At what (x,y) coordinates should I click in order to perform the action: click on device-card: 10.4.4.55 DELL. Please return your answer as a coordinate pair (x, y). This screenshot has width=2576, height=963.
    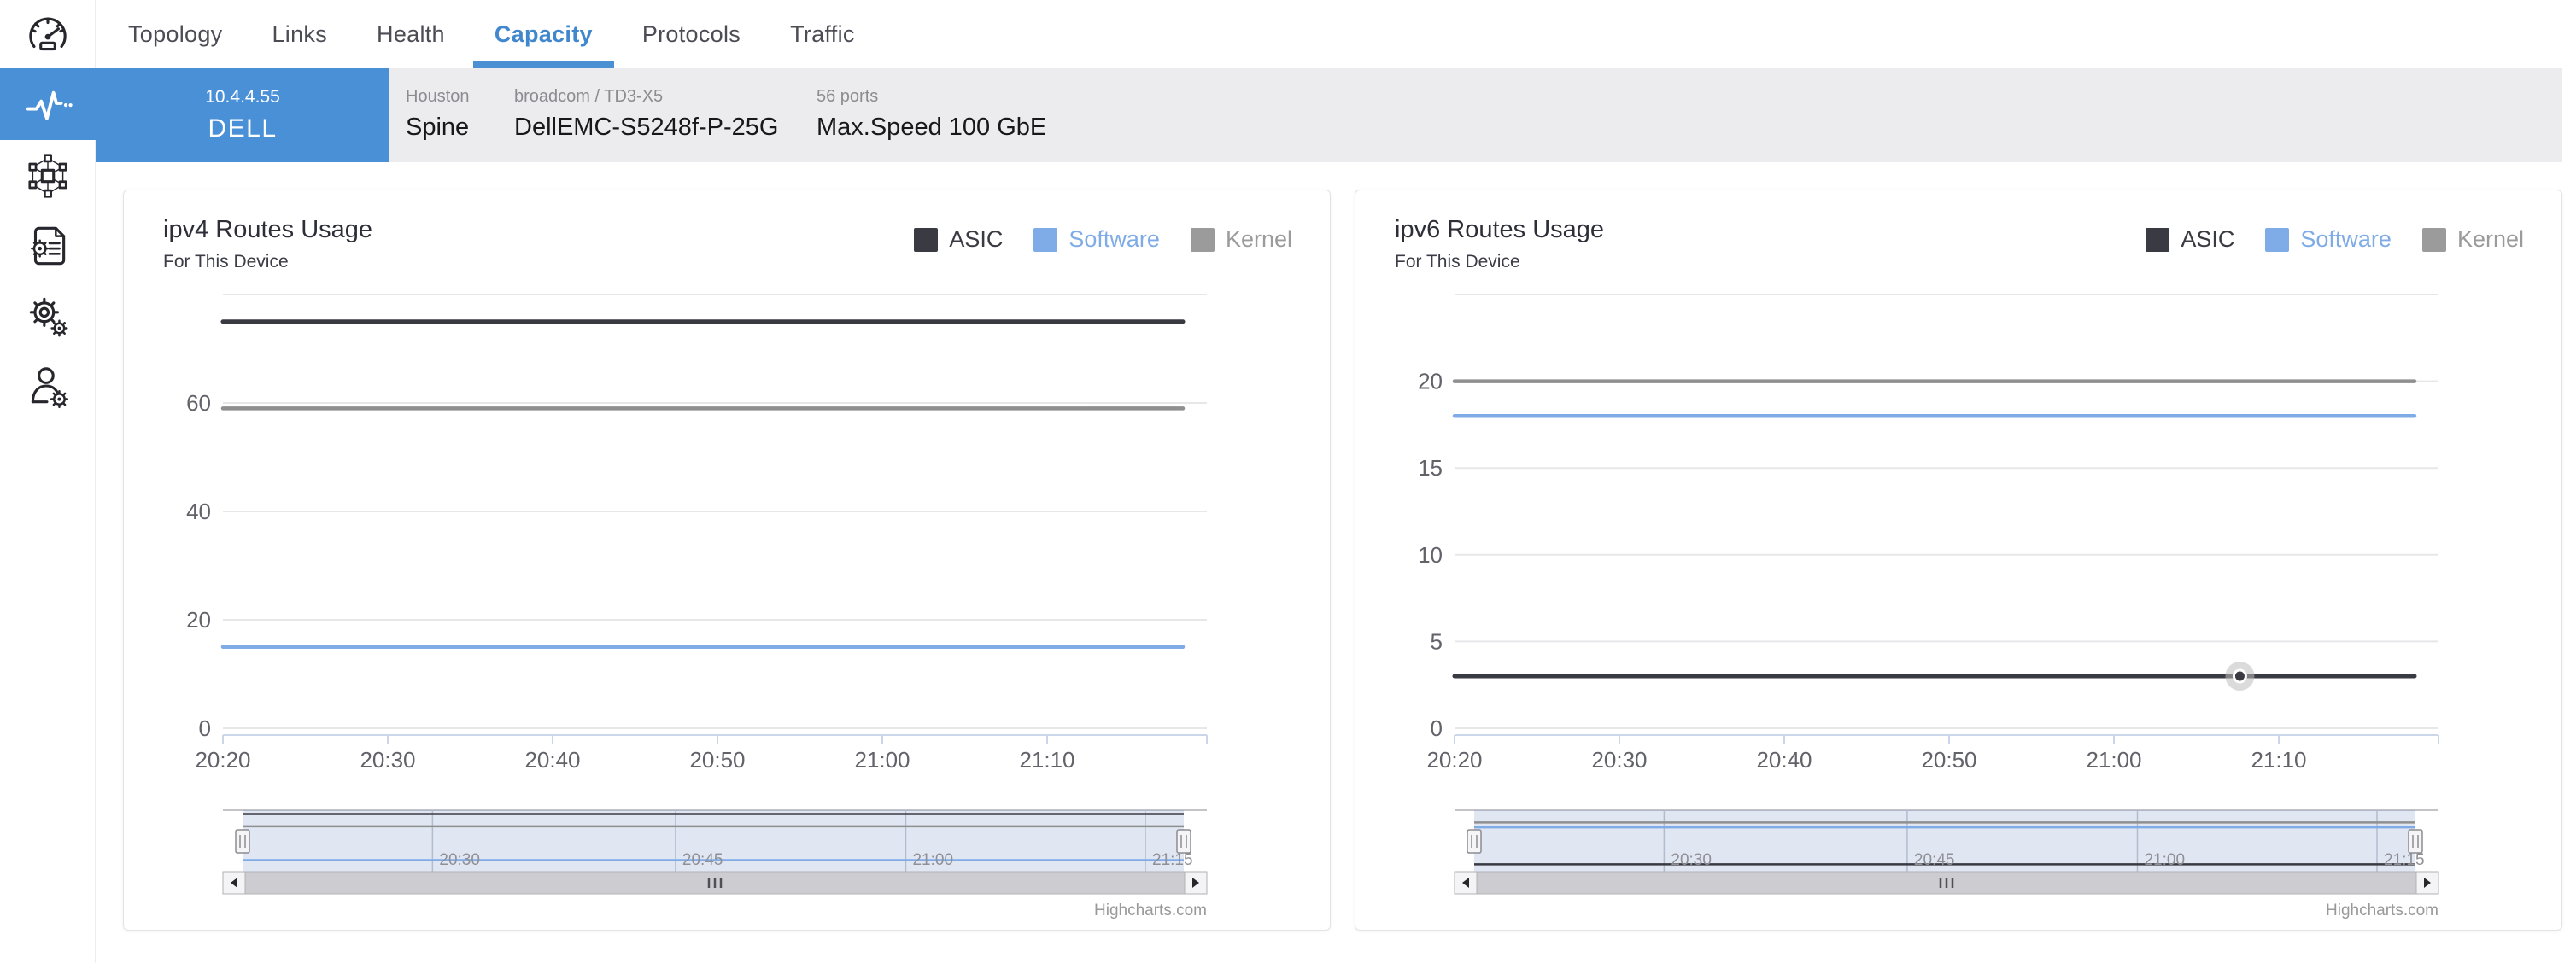
    Looking at the image, I should click on (243, 115).